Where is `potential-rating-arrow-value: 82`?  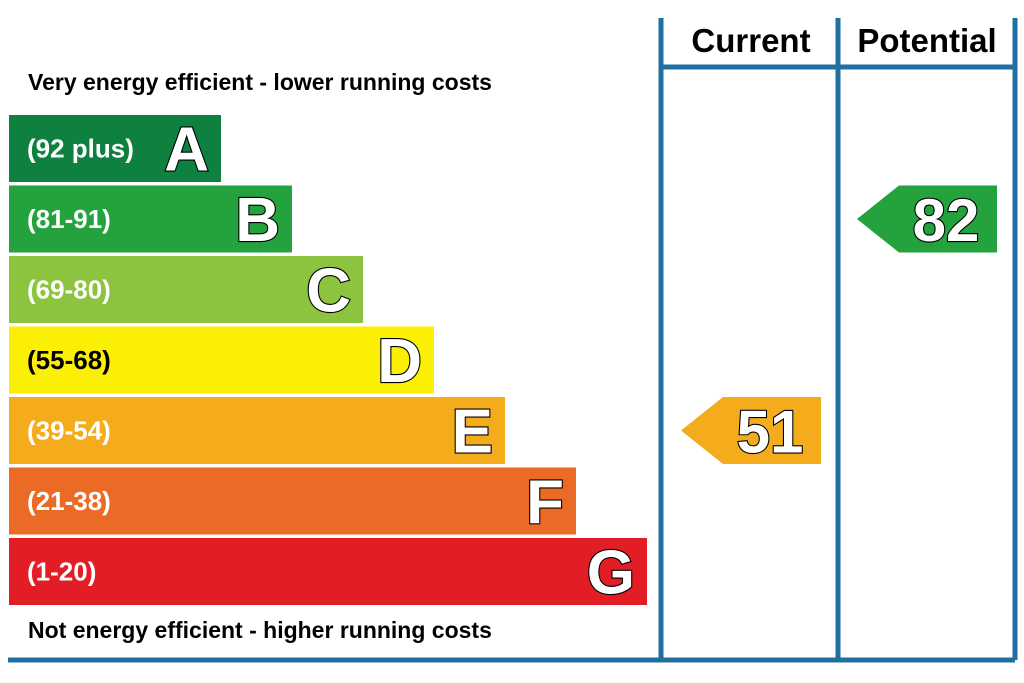 potential-rating-arrow-value: 82 is located at coordinates (946, 220).